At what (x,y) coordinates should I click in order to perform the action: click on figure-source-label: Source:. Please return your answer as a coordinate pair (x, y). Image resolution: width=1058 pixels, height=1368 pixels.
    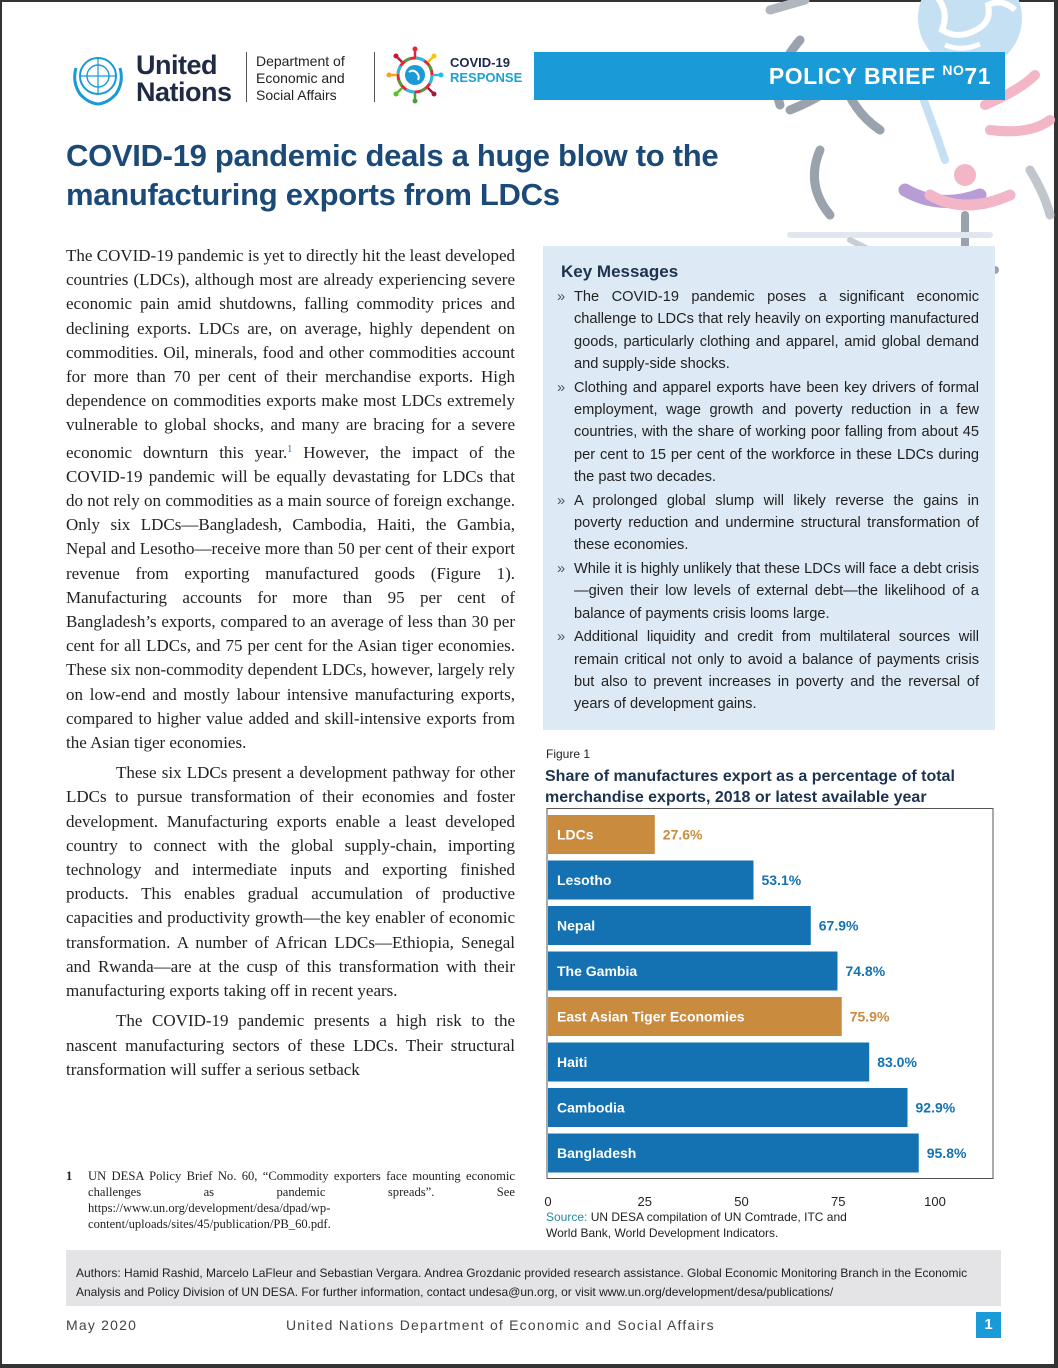
    Looking at the image, I should click on (567, 1217).